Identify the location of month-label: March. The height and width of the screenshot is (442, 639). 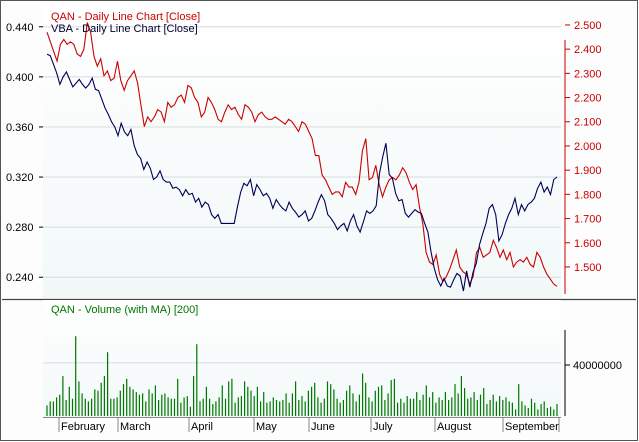
(135, 427).